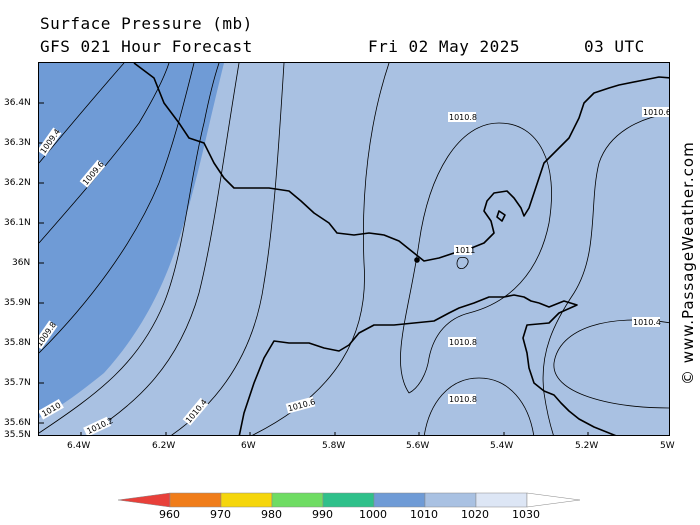  I want to click on watermark-credit: © www.PassageWeather.com, so click(688, 263).